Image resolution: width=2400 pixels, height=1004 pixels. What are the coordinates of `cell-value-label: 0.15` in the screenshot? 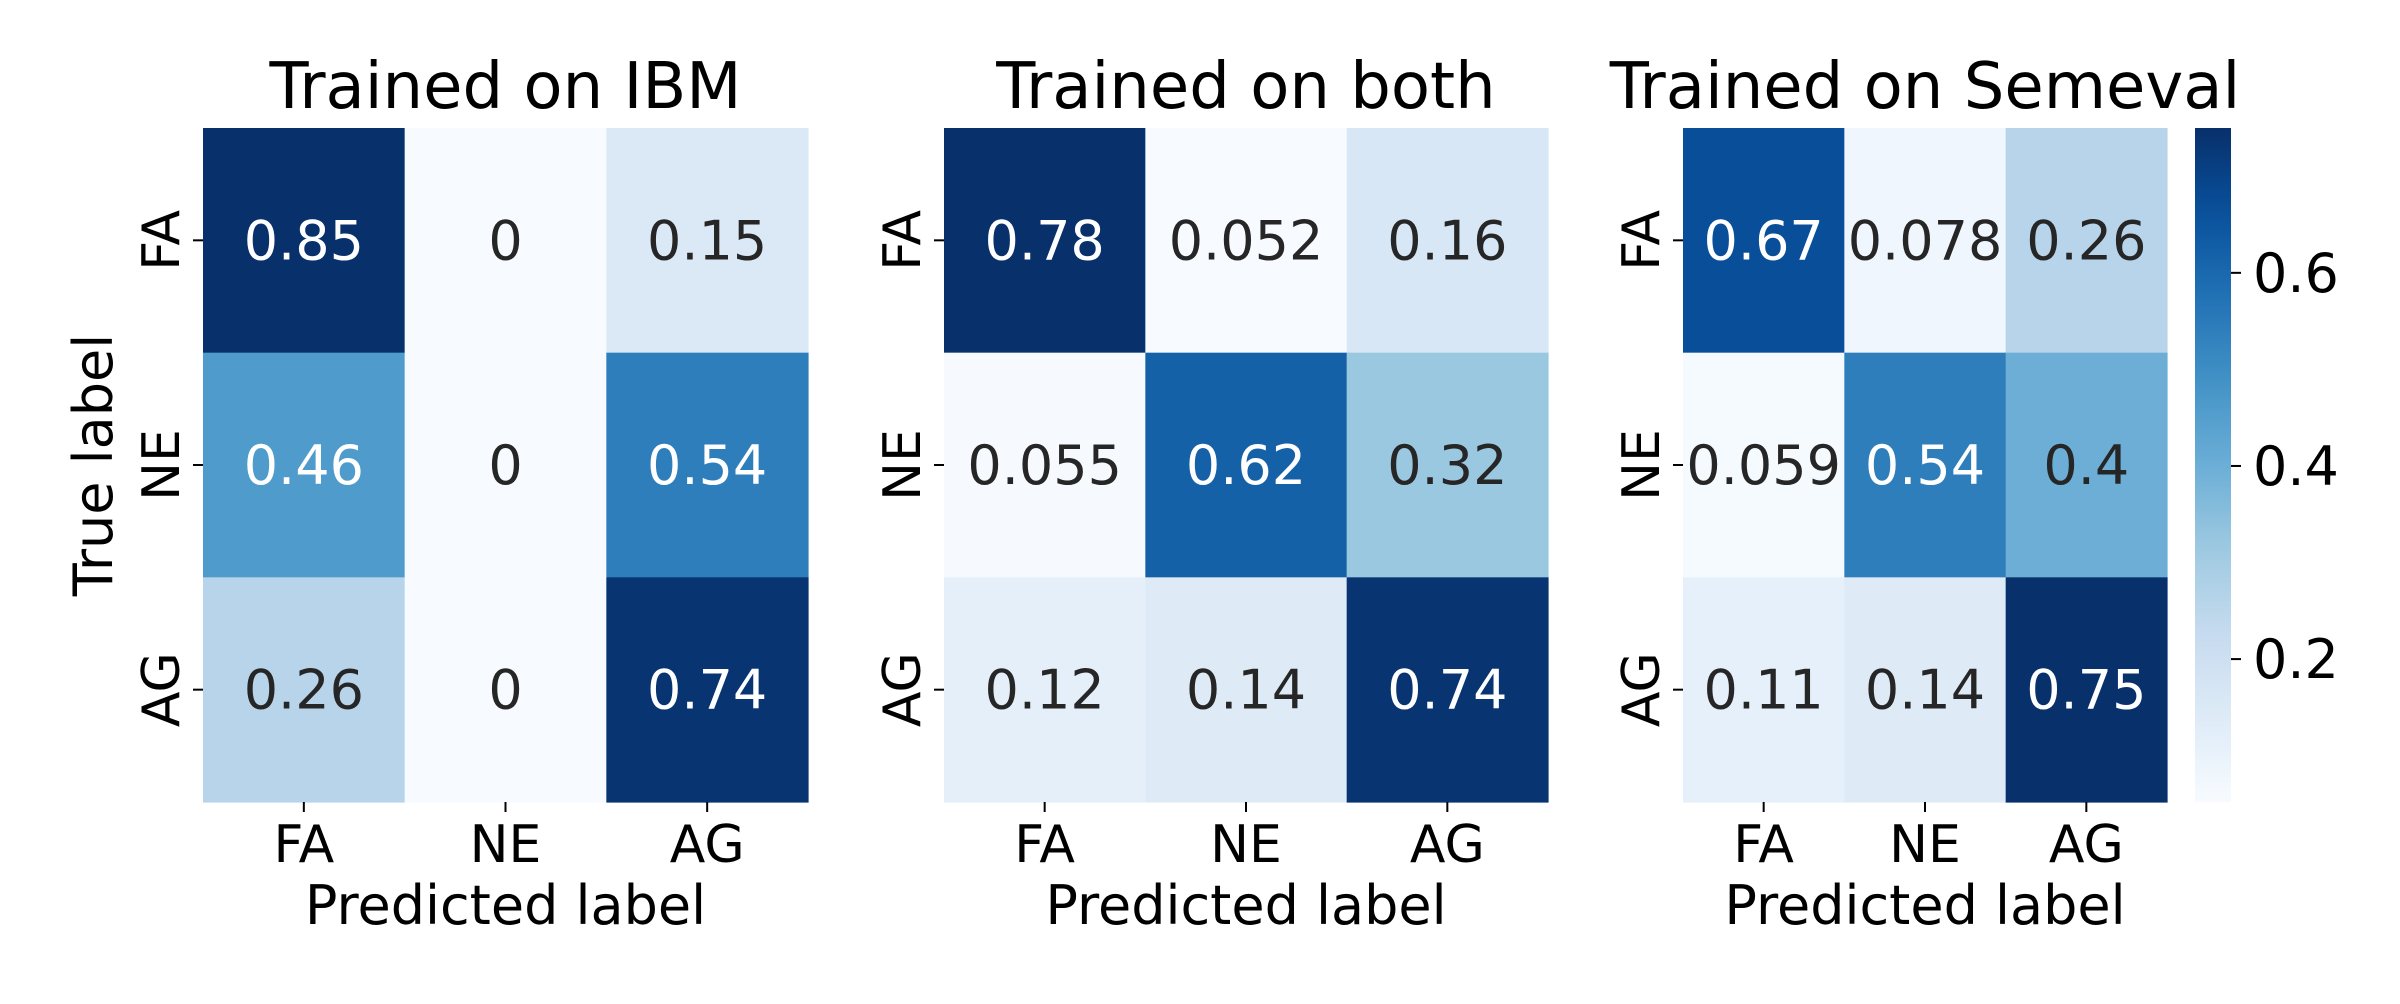 It's located at (707, 240).